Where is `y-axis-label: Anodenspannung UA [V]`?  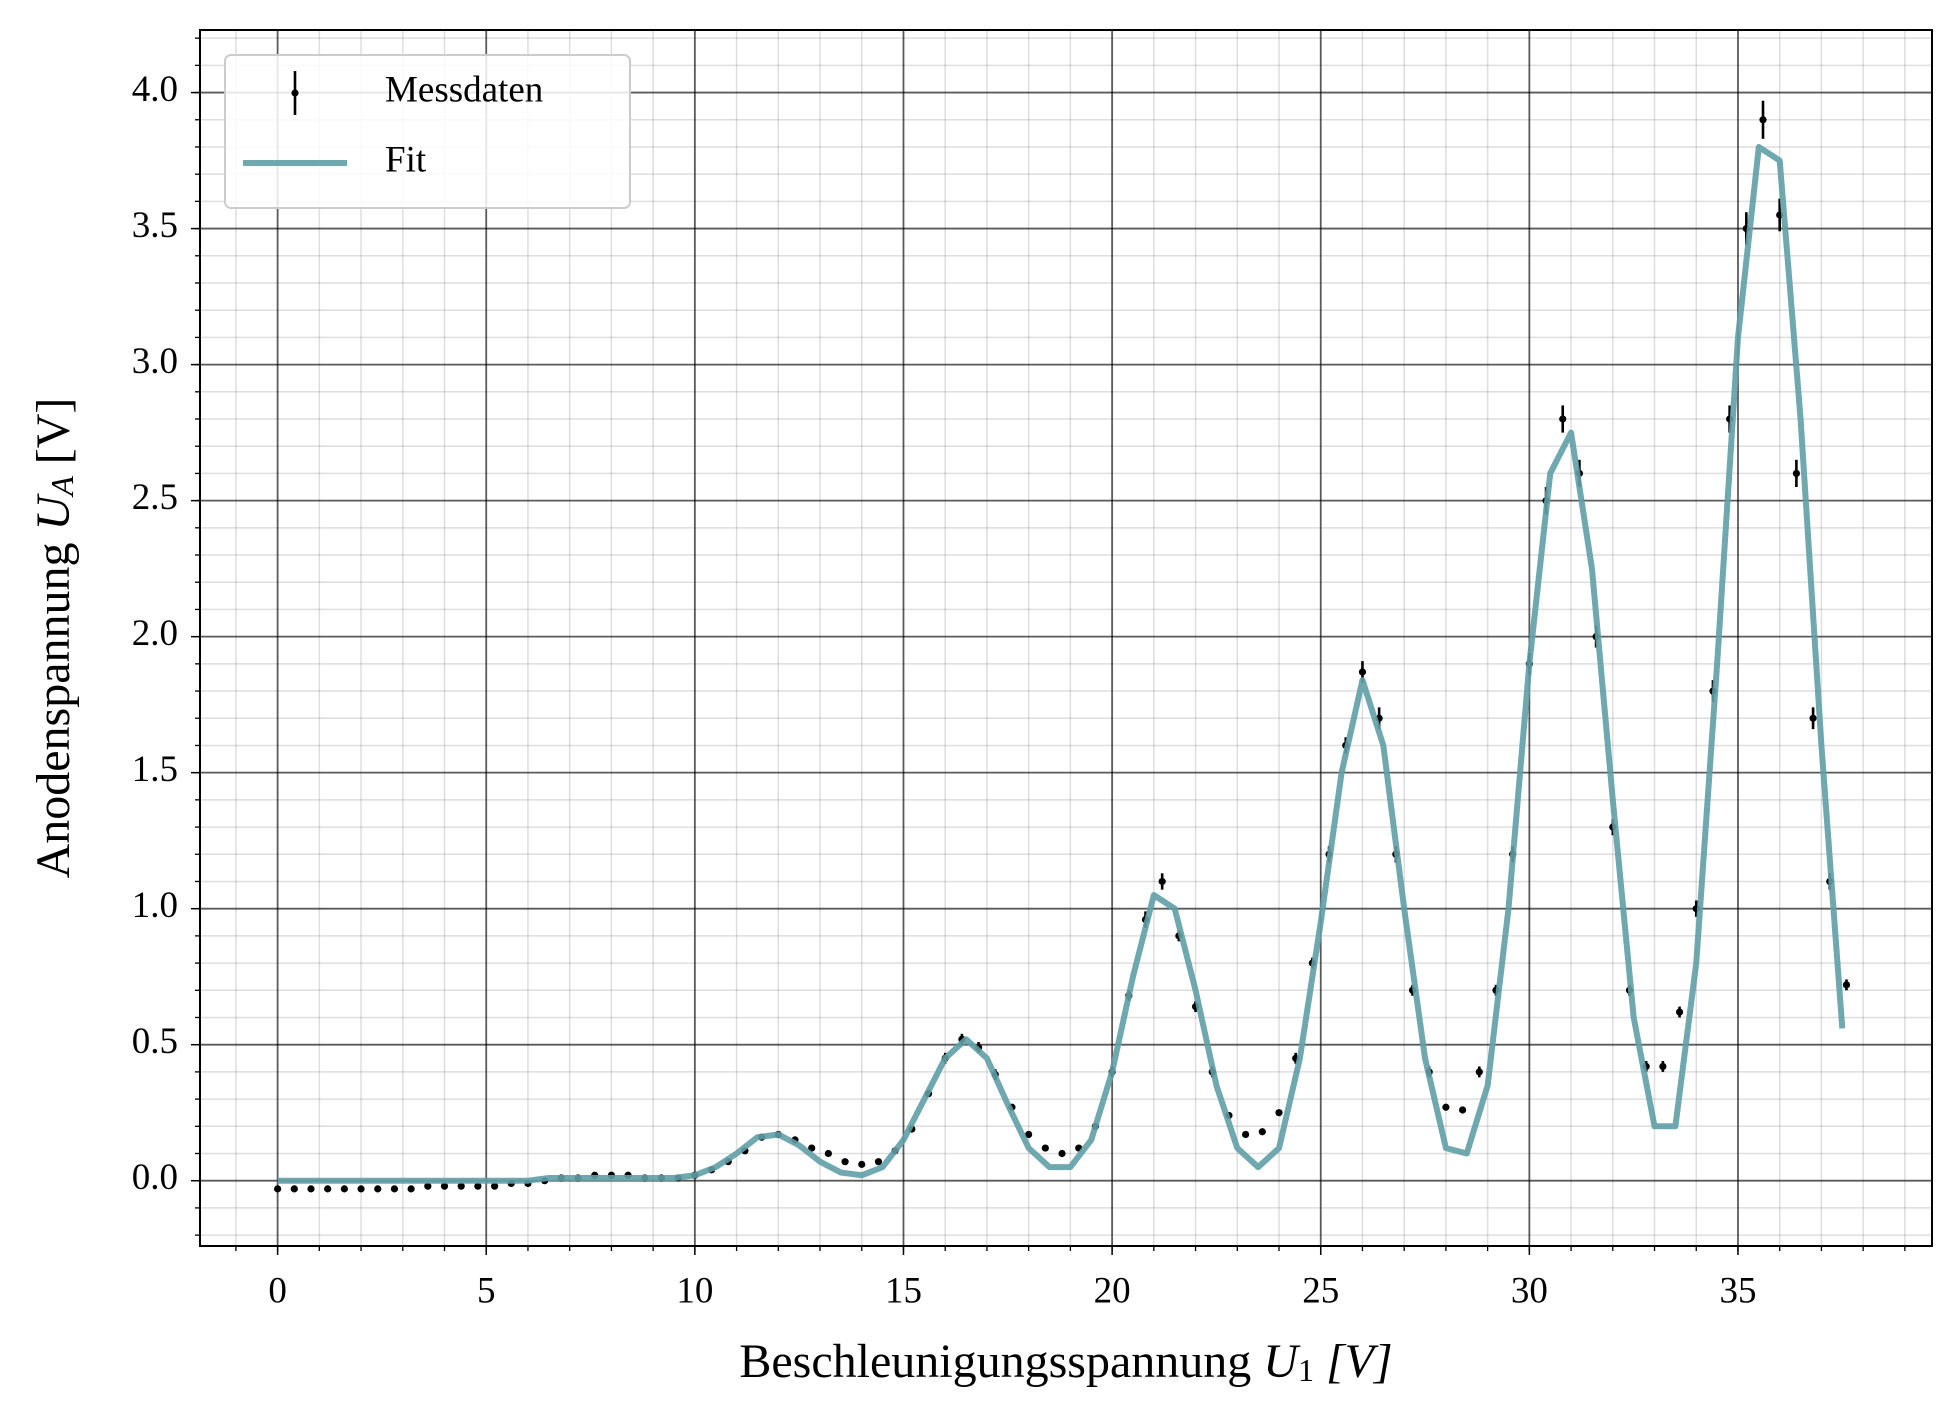
y-axis-label: Anodenspannung UA [V] is located at coordinates (53, 638).